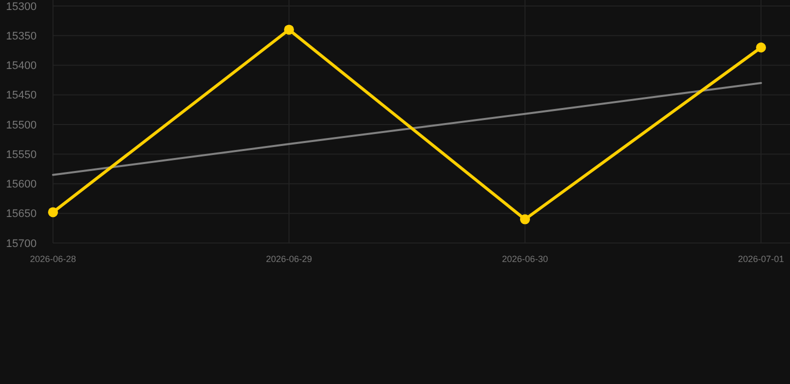  Describe the element at coordinates (21, 184) in the screenshot. I see `y-tick-label: 15600` at that location.